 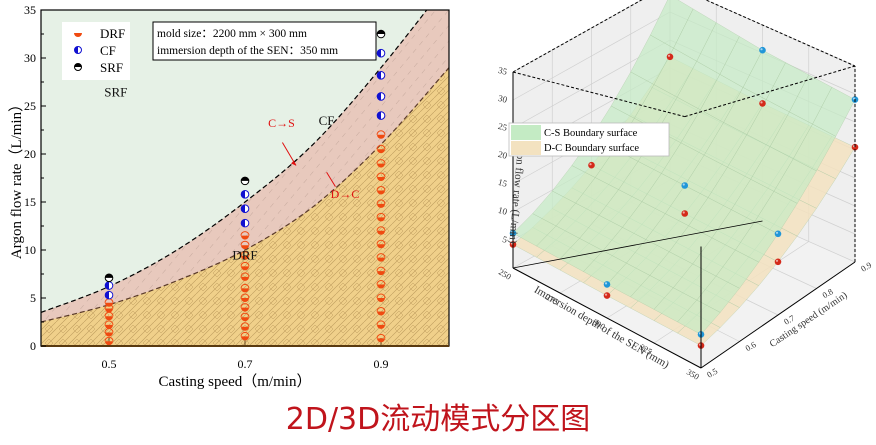 What do you see at coordinates (281, 123) in the screenshot?
I see `annotation-c-to-s: C→S` at bounding box center [281, 123].